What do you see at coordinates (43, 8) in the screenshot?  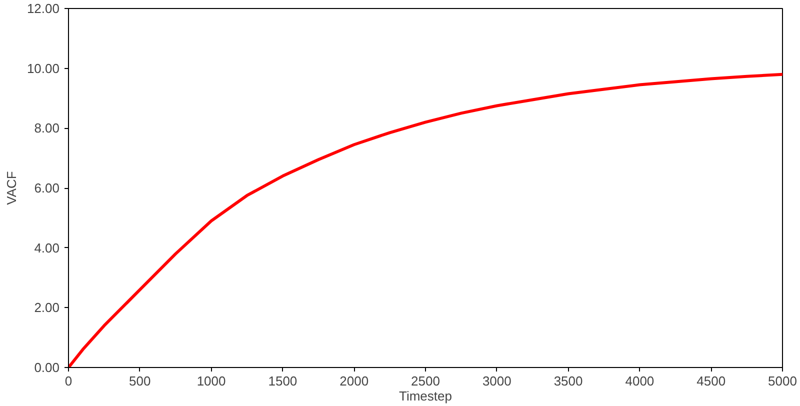 I see `y-tick-label: 12.00` at bounding box center [43, 8].